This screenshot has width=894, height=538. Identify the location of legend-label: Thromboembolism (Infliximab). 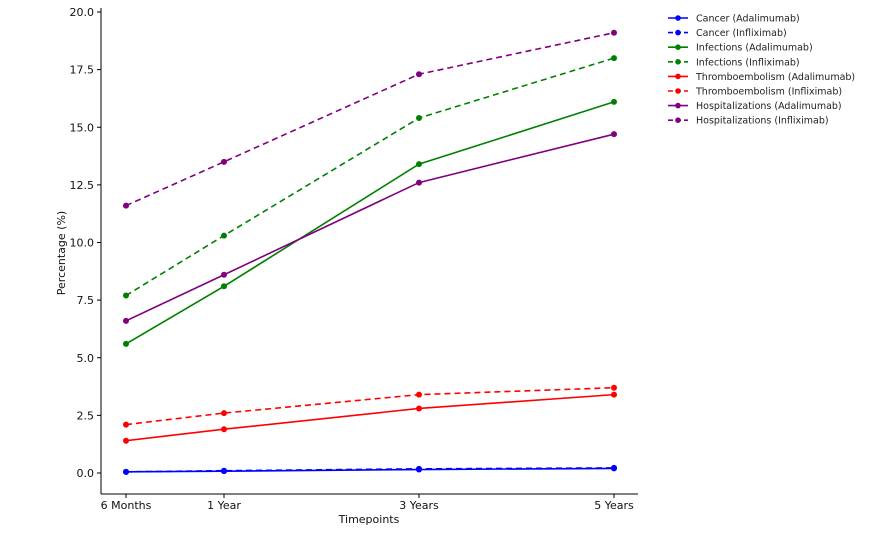
(768, 92).